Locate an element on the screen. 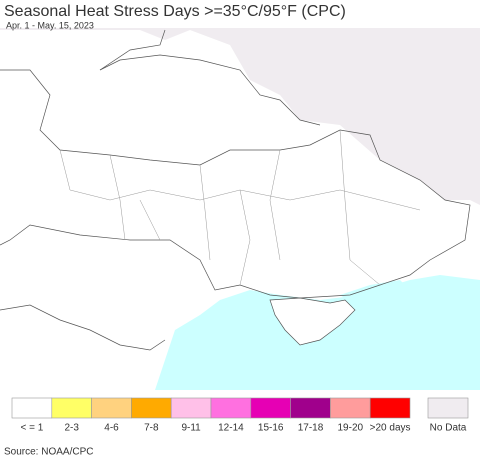 This screenshot has height=460, width=480. legend-label: 4-6 is located at coordinates (111, 428).